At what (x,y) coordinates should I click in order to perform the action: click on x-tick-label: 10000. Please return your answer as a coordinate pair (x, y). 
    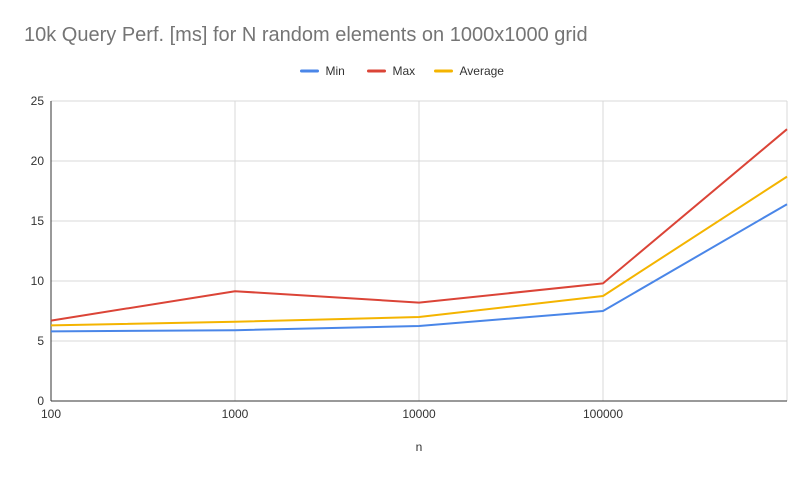
    Looking at the image, I should click on (419, 414).